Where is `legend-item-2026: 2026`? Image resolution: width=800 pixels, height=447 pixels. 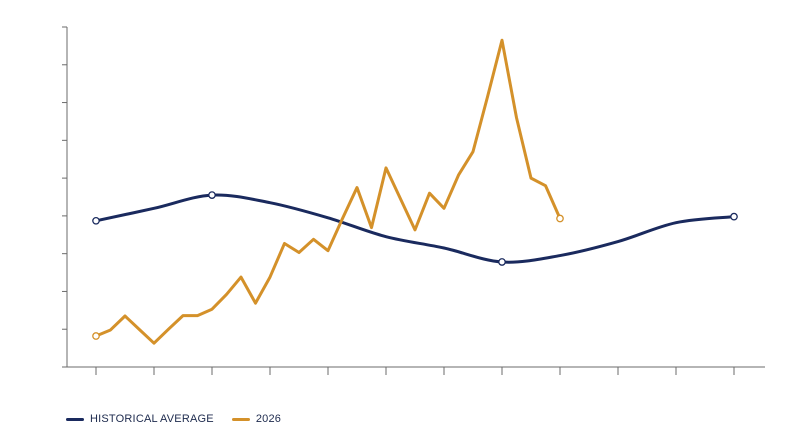 legend-item-2026: 2026 is located at coordinates (256, 419).